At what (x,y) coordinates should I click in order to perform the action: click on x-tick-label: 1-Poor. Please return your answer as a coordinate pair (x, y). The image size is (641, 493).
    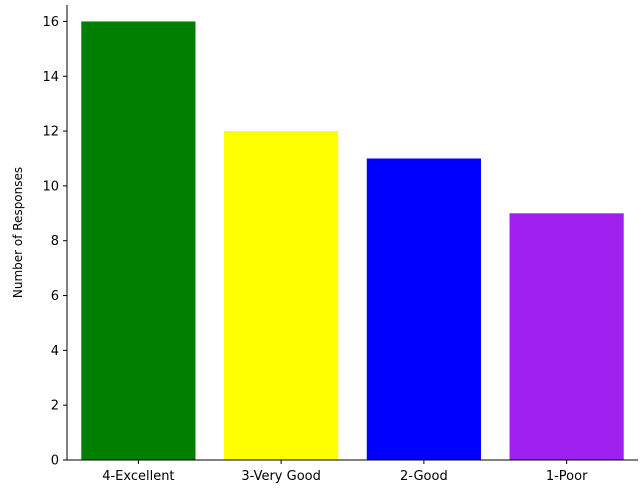
    Looking at the image, I should click on (567, 476).